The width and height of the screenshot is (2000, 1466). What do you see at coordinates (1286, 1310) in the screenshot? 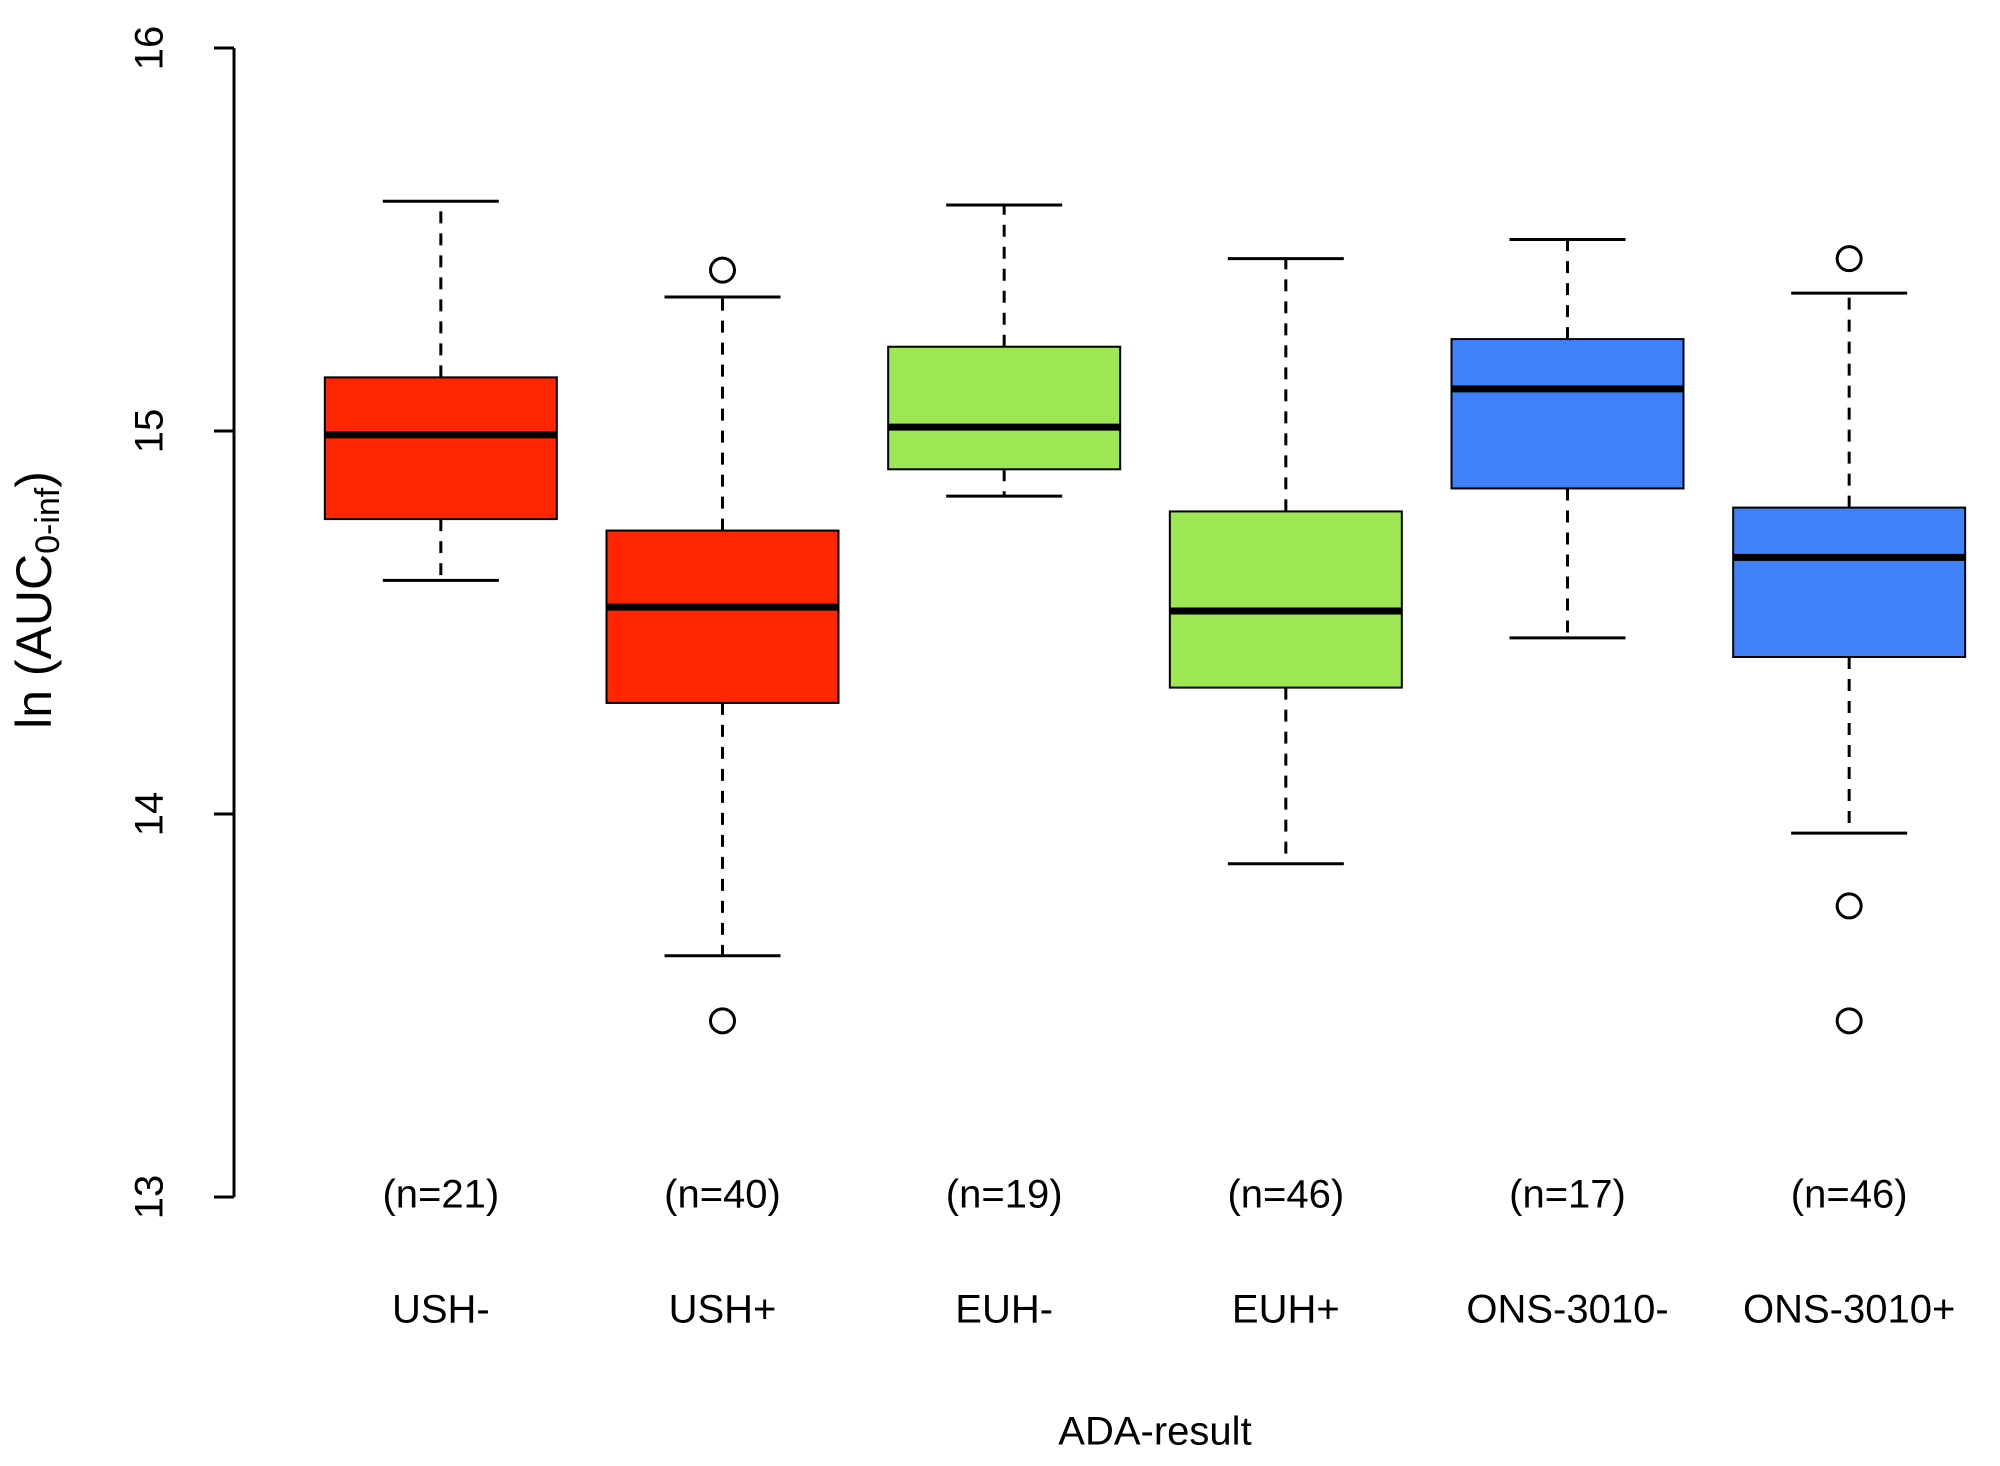
I see `x-tick-label: EUH+` at bounding box center [1286, 1310].